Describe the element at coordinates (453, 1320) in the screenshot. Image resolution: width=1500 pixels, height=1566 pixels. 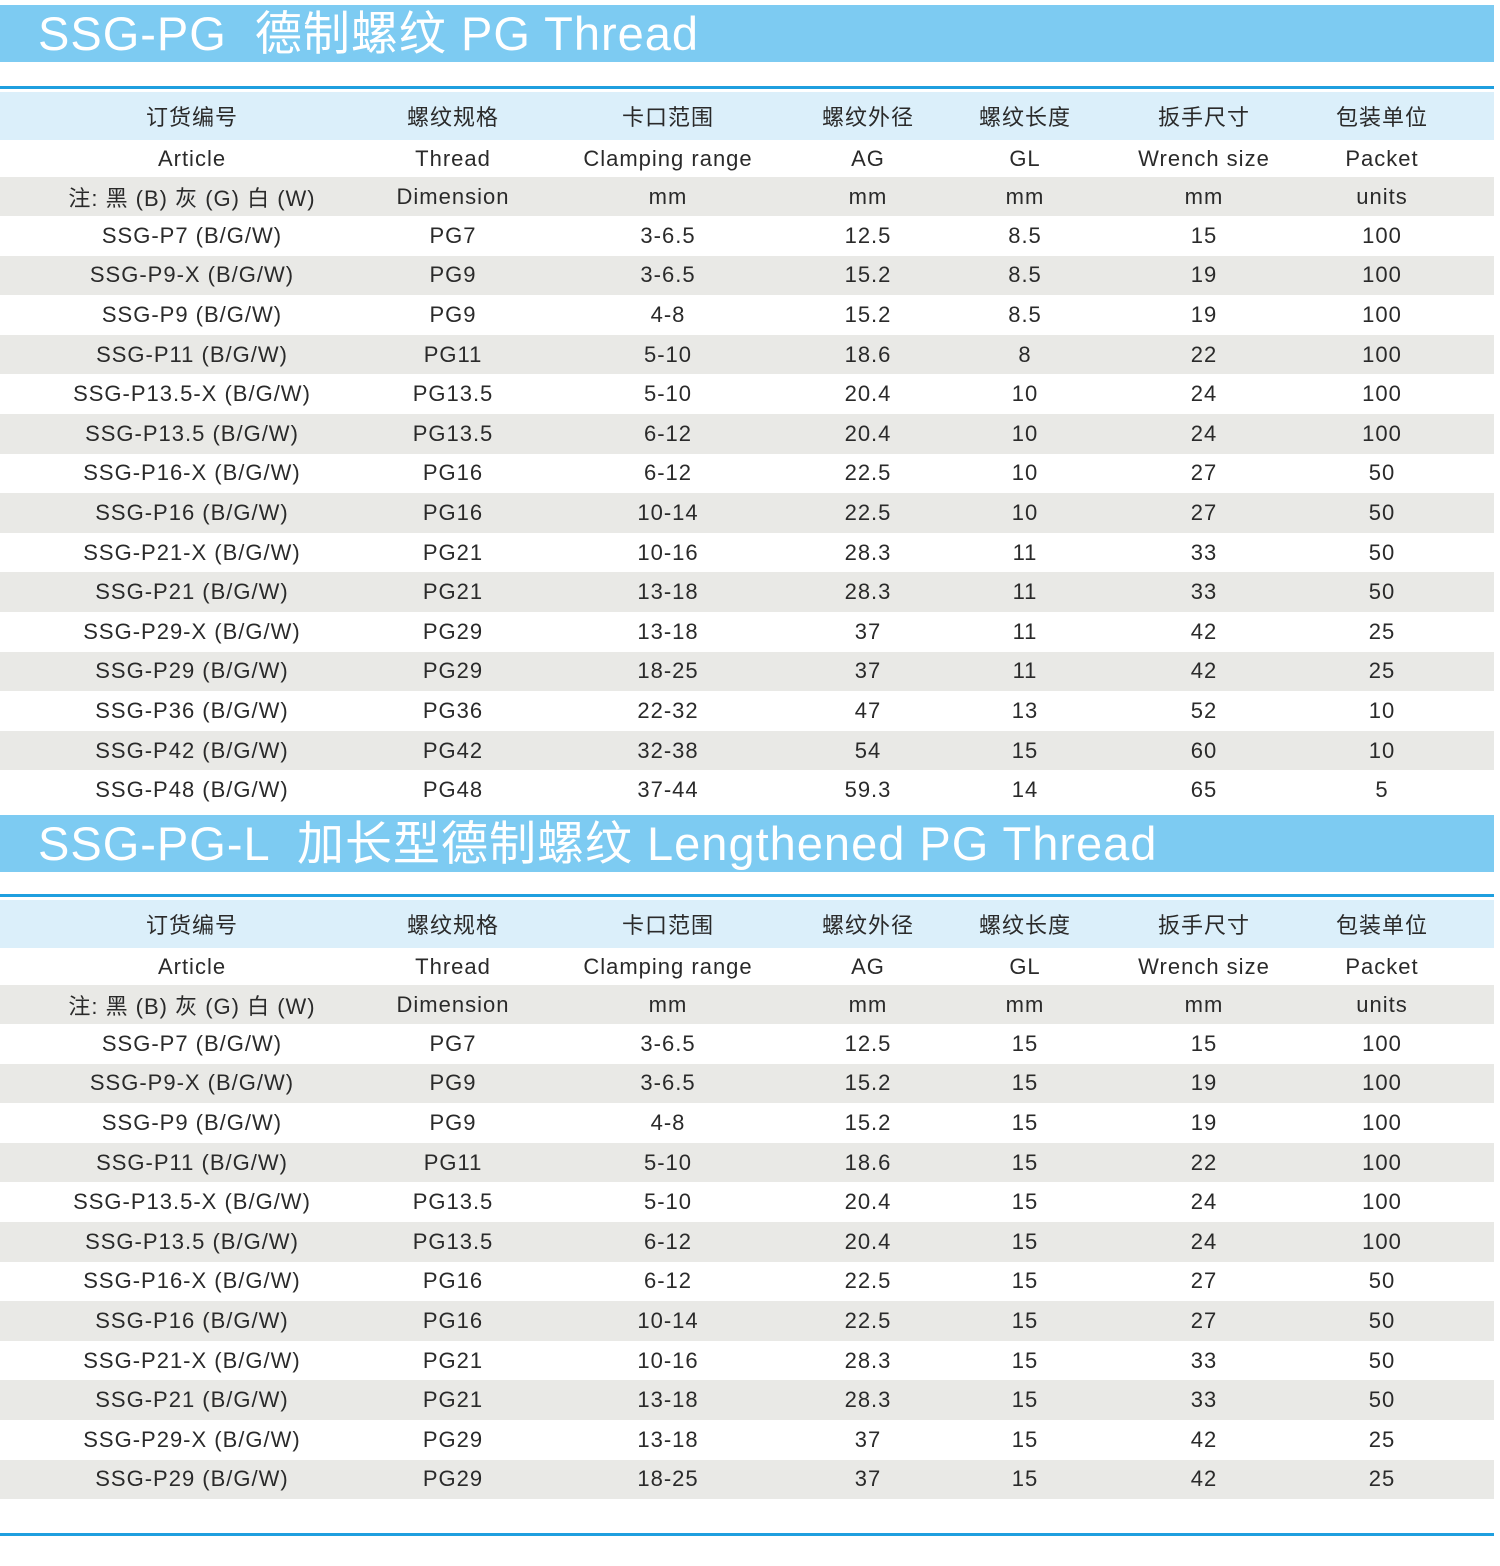
I see `cell: PG16` at that location.